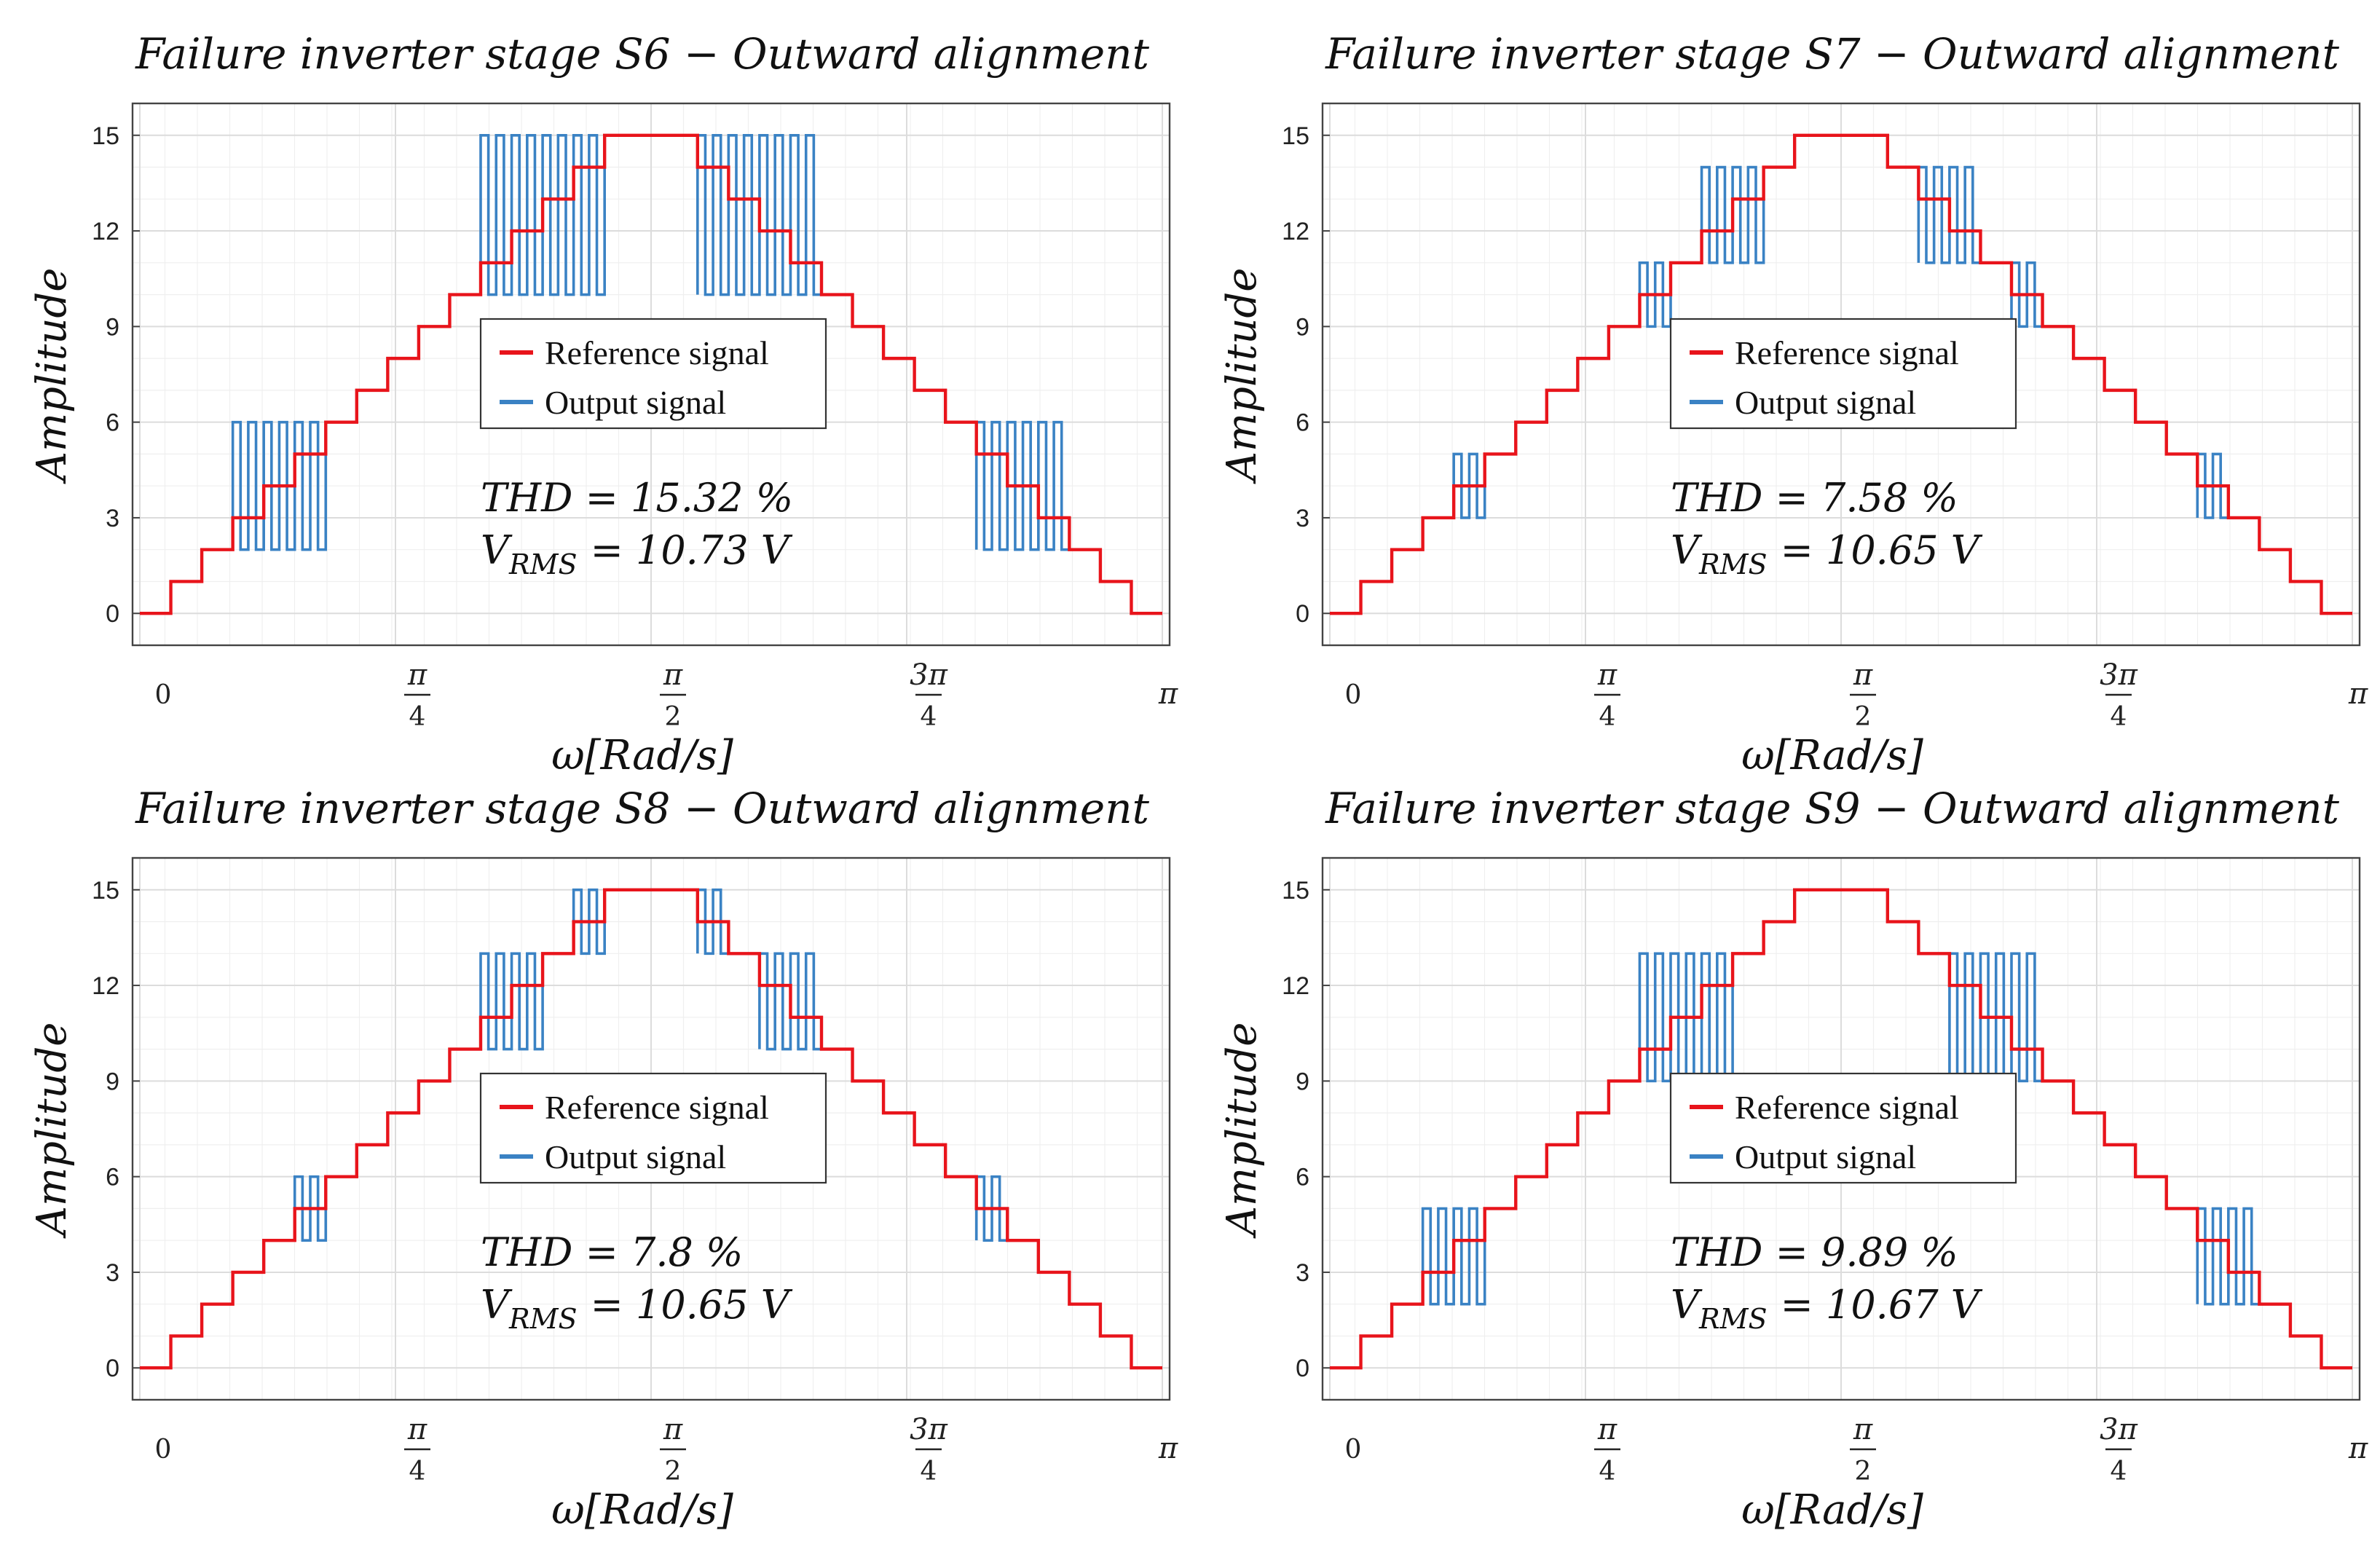  What do you see at coordinates (1814, 1252) in the screenshot?
I see `thd-annotation: THD = 9.89 %` at bounding box center [1814, 1252].